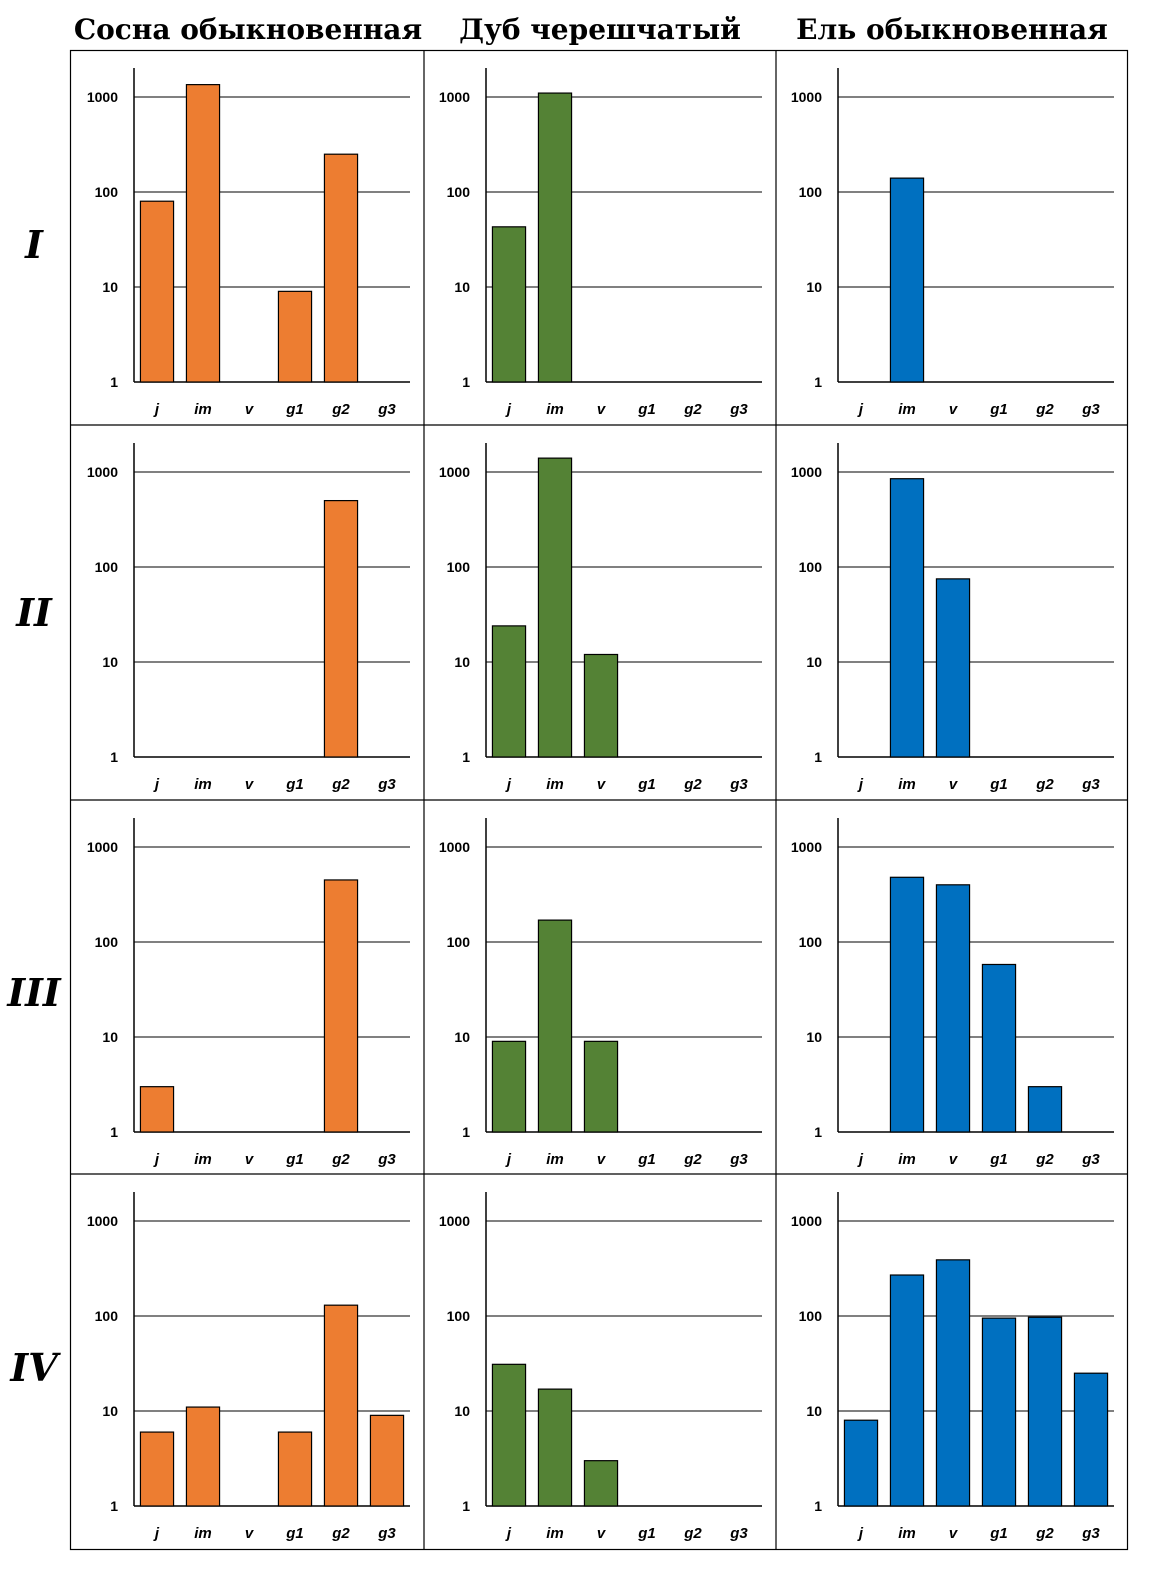  I want to click on column-title-oak: Дуб черешчатый, so click(600, 29).